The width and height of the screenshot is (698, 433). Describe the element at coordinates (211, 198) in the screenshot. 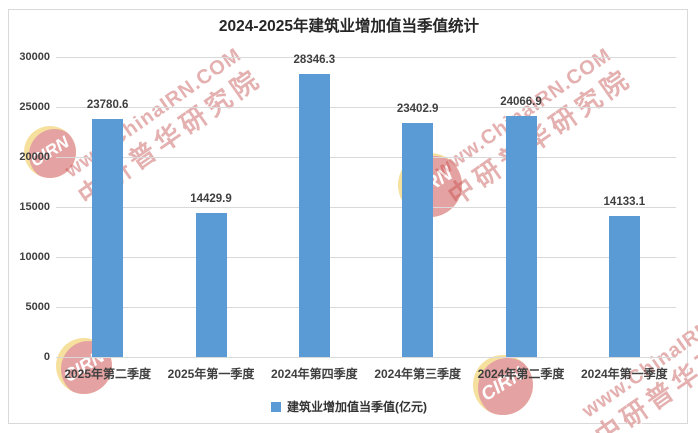

I see `bar-value-label: 14429.9` at that location.